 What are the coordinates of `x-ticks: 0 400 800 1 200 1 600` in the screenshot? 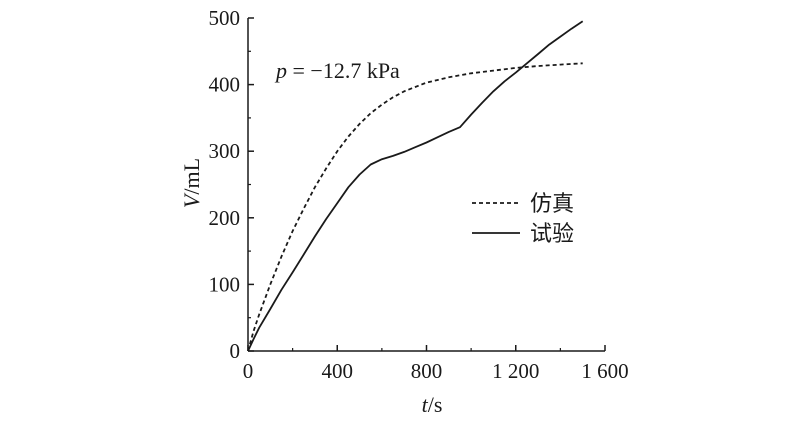 It's located at (436, 364).